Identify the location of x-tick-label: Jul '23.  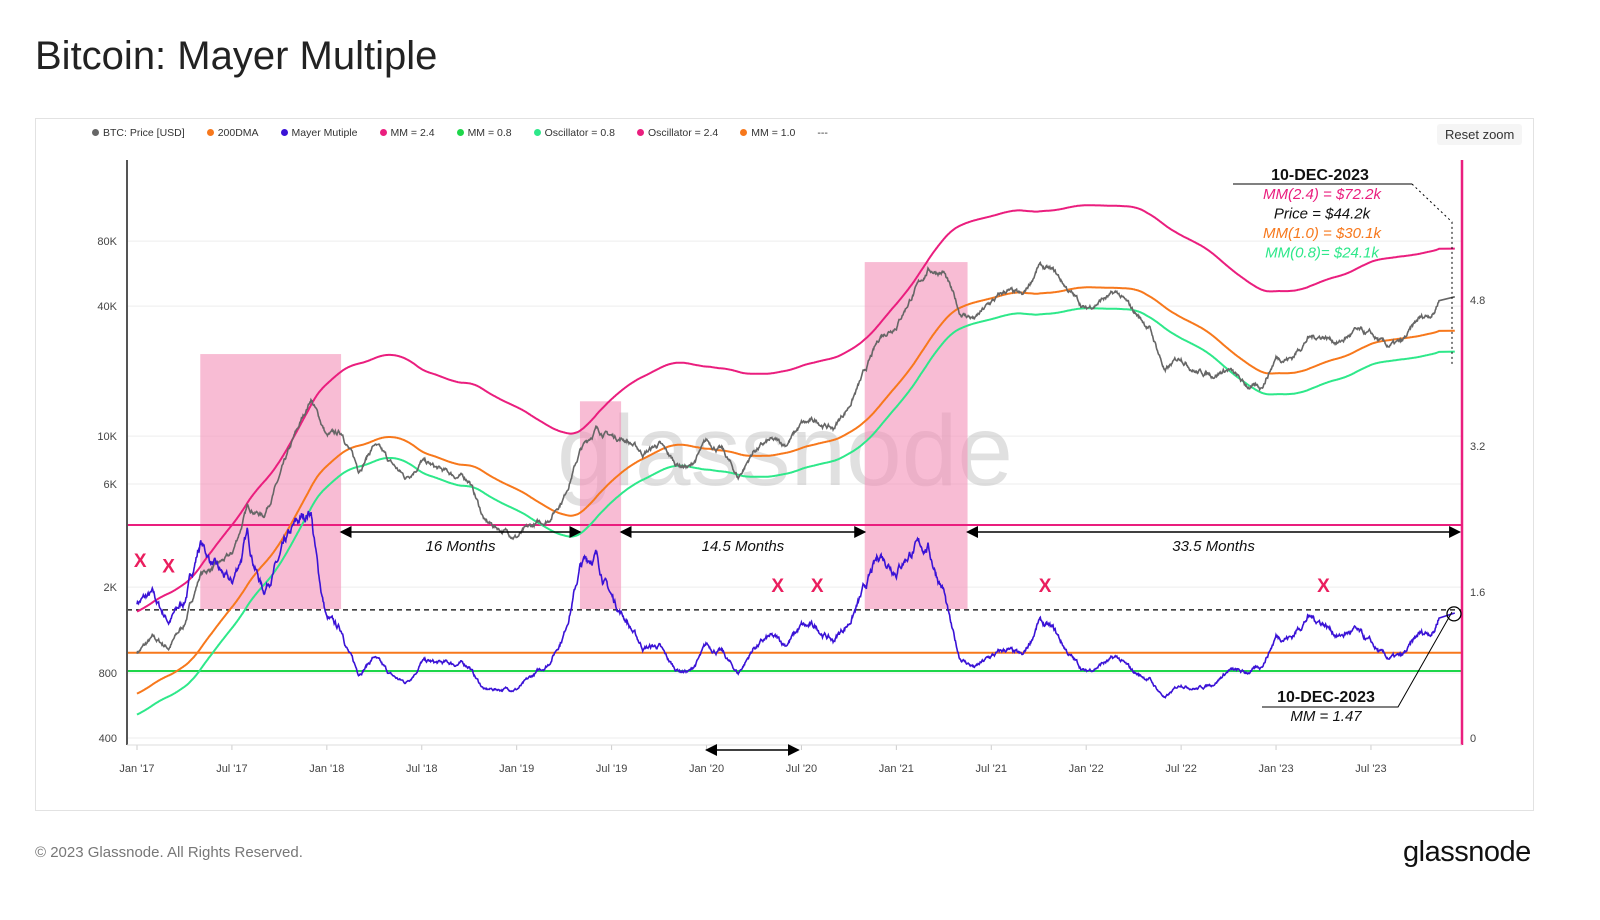
(1370, 769).